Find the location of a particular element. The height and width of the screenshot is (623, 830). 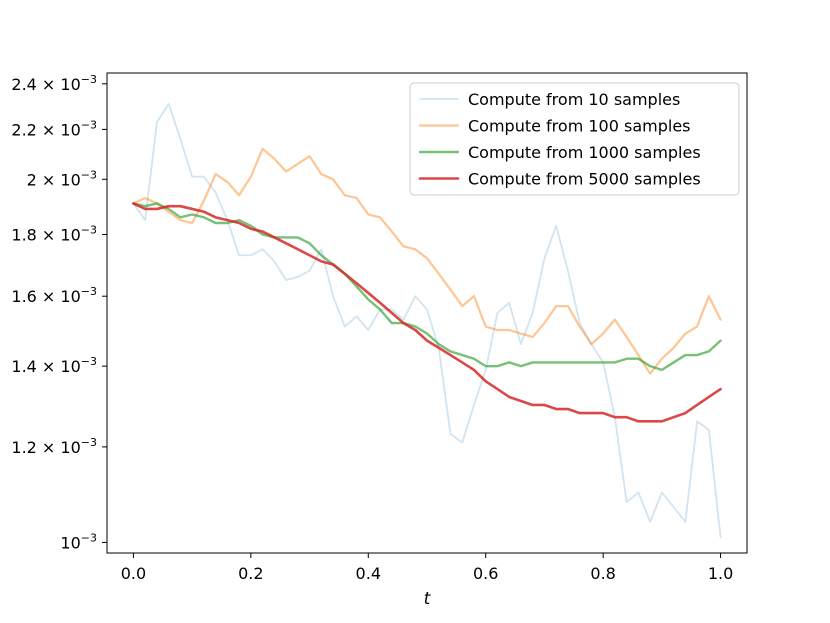

y-tick-label: 10−3 is located at coordinates (78, 541).